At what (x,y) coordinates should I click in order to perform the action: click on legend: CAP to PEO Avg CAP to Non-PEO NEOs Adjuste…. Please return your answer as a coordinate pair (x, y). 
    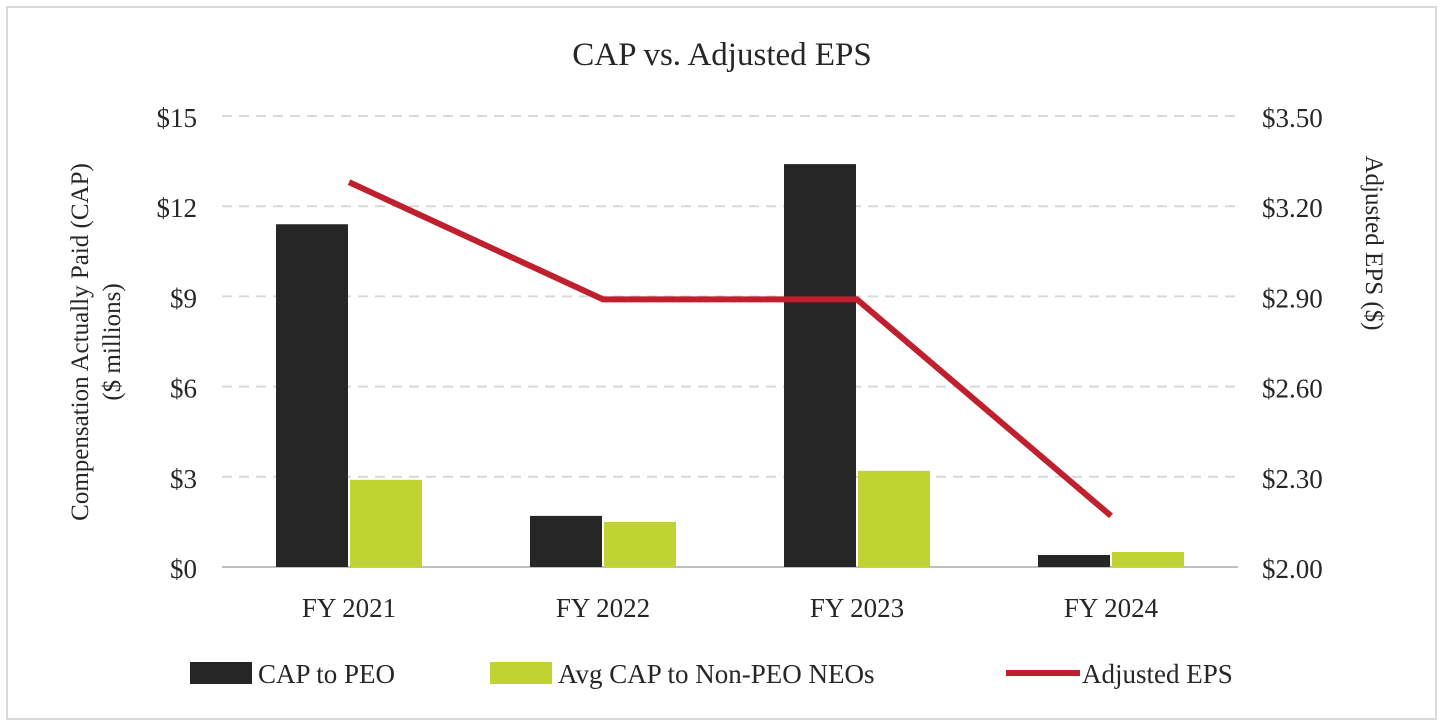
    Looking at the image, I should click on (711, 674).